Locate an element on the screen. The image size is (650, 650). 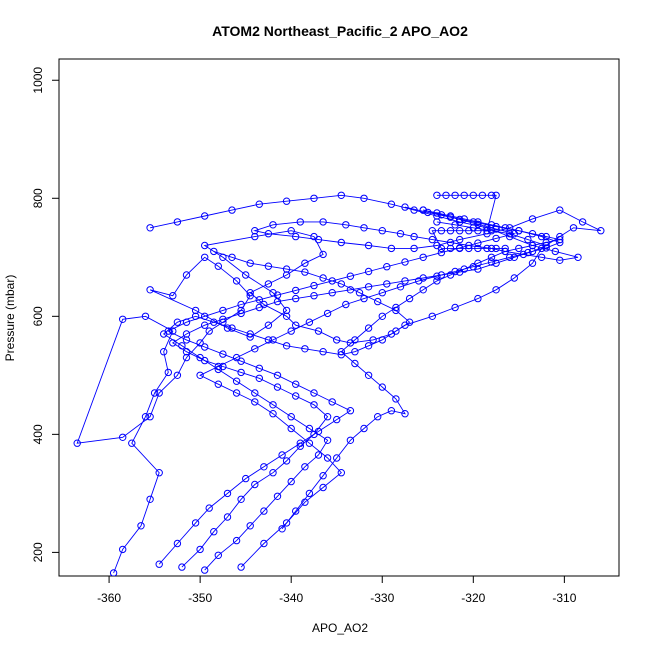
y-tick-label: 600 is located at coordinates (38, 316).